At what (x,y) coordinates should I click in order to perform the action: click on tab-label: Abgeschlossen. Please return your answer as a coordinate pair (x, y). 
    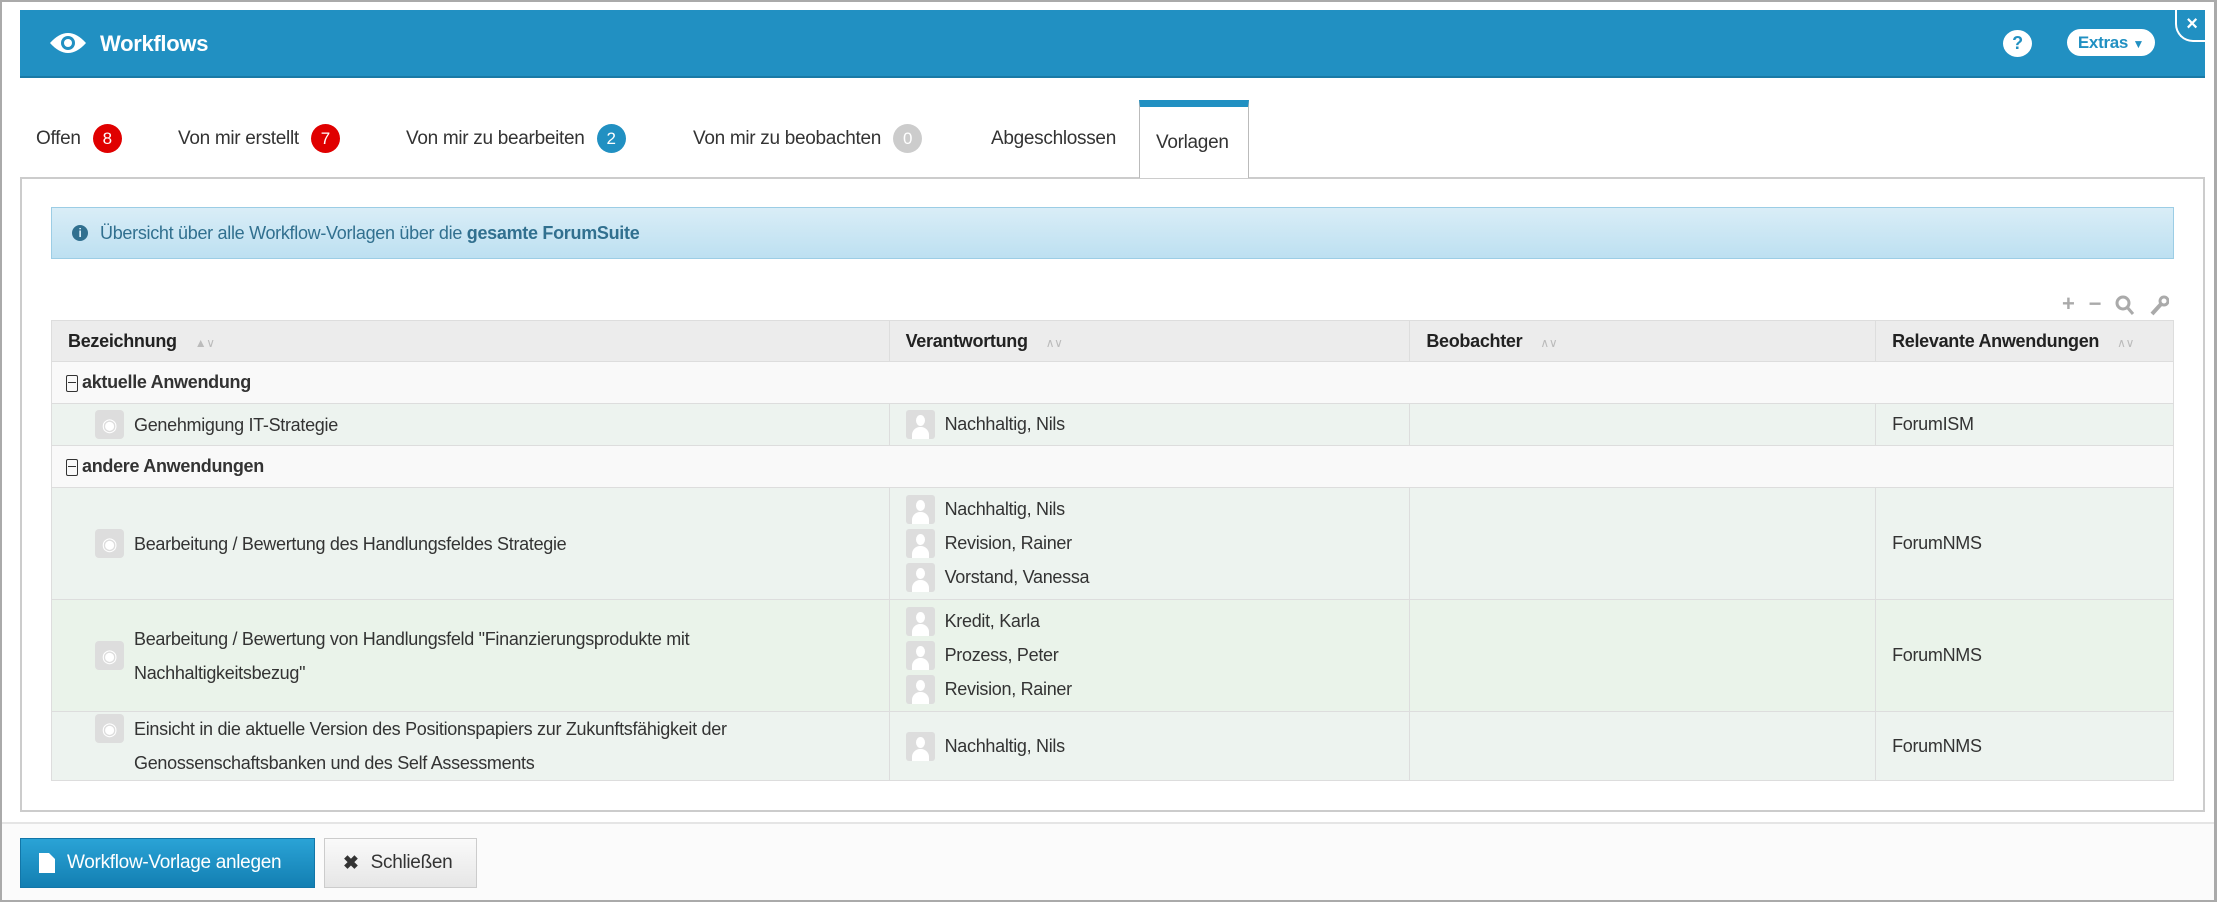
    Looking at the image, I should click on (1053, 138).